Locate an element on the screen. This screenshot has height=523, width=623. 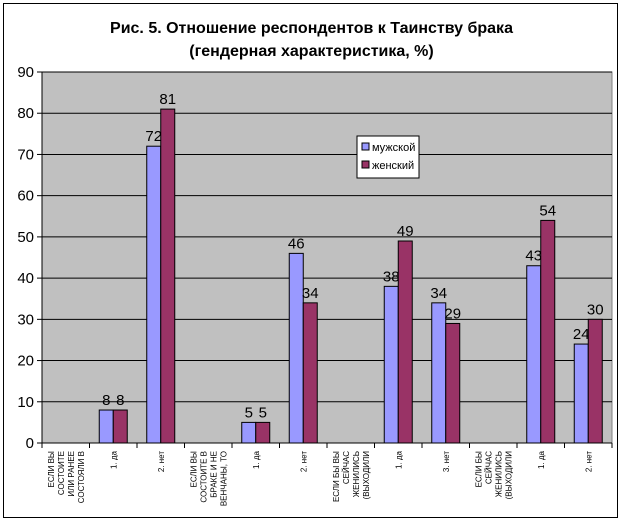
x-category-label: СОСТОИТЕ В is located at coordinates (203, 477).